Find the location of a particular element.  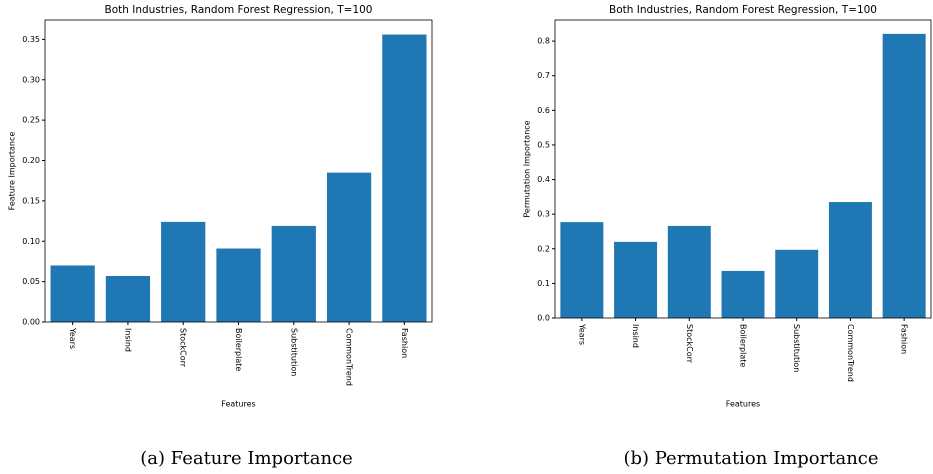

y-tick-label: 0.00 is located at coordinates (31, 322).